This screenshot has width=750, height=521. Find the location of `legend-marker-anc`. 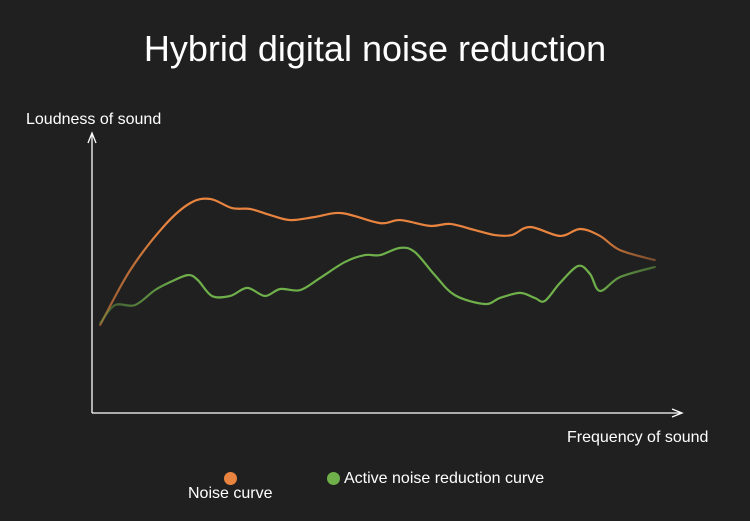

legend-marker-anc is located at coordinates (333, 478).